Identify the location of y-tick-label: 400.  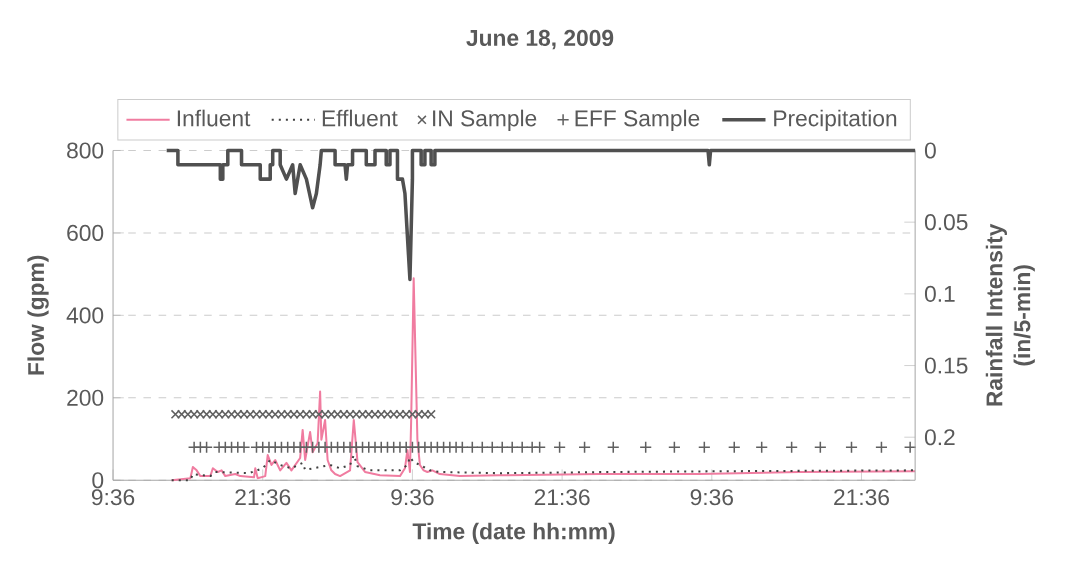
(85, 315).